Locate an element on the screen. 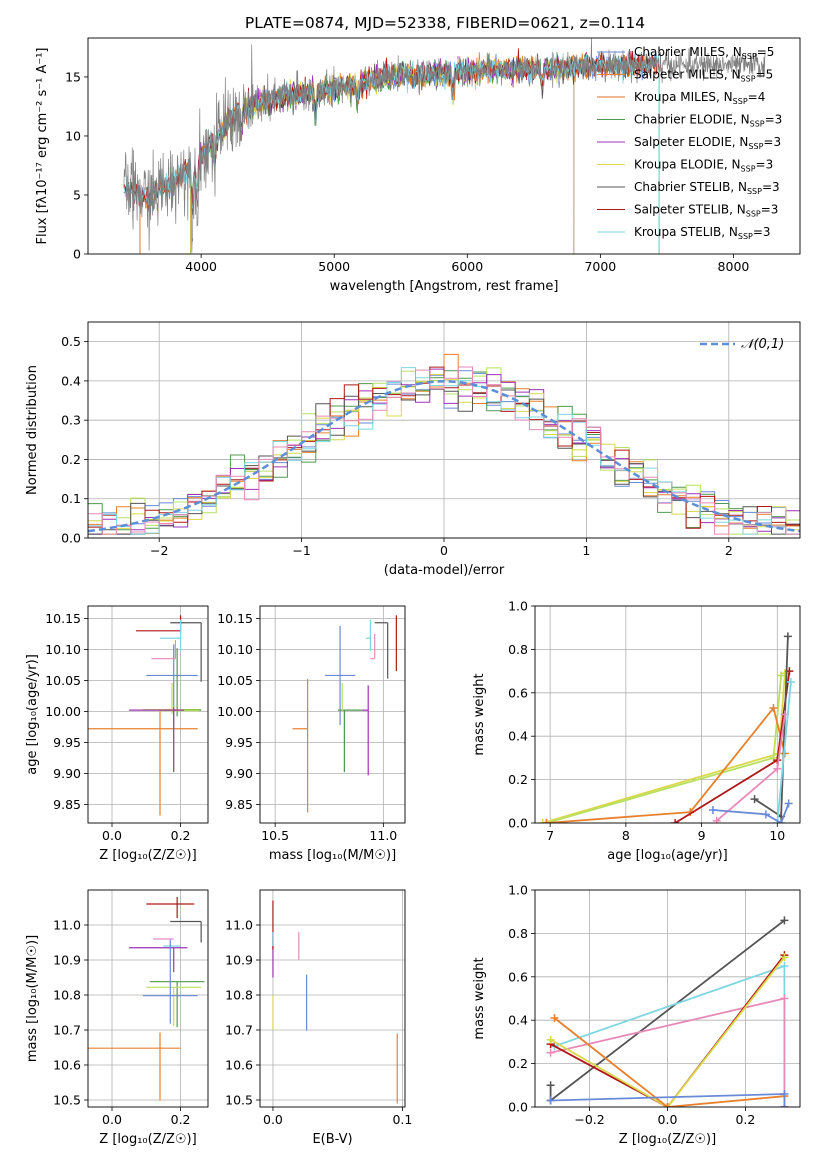 Image resolution: width=819 pixels, height=1170 pixels. legend-label: Chabrier STELIB, NSSP=3 is located at coordinates (707, 188).